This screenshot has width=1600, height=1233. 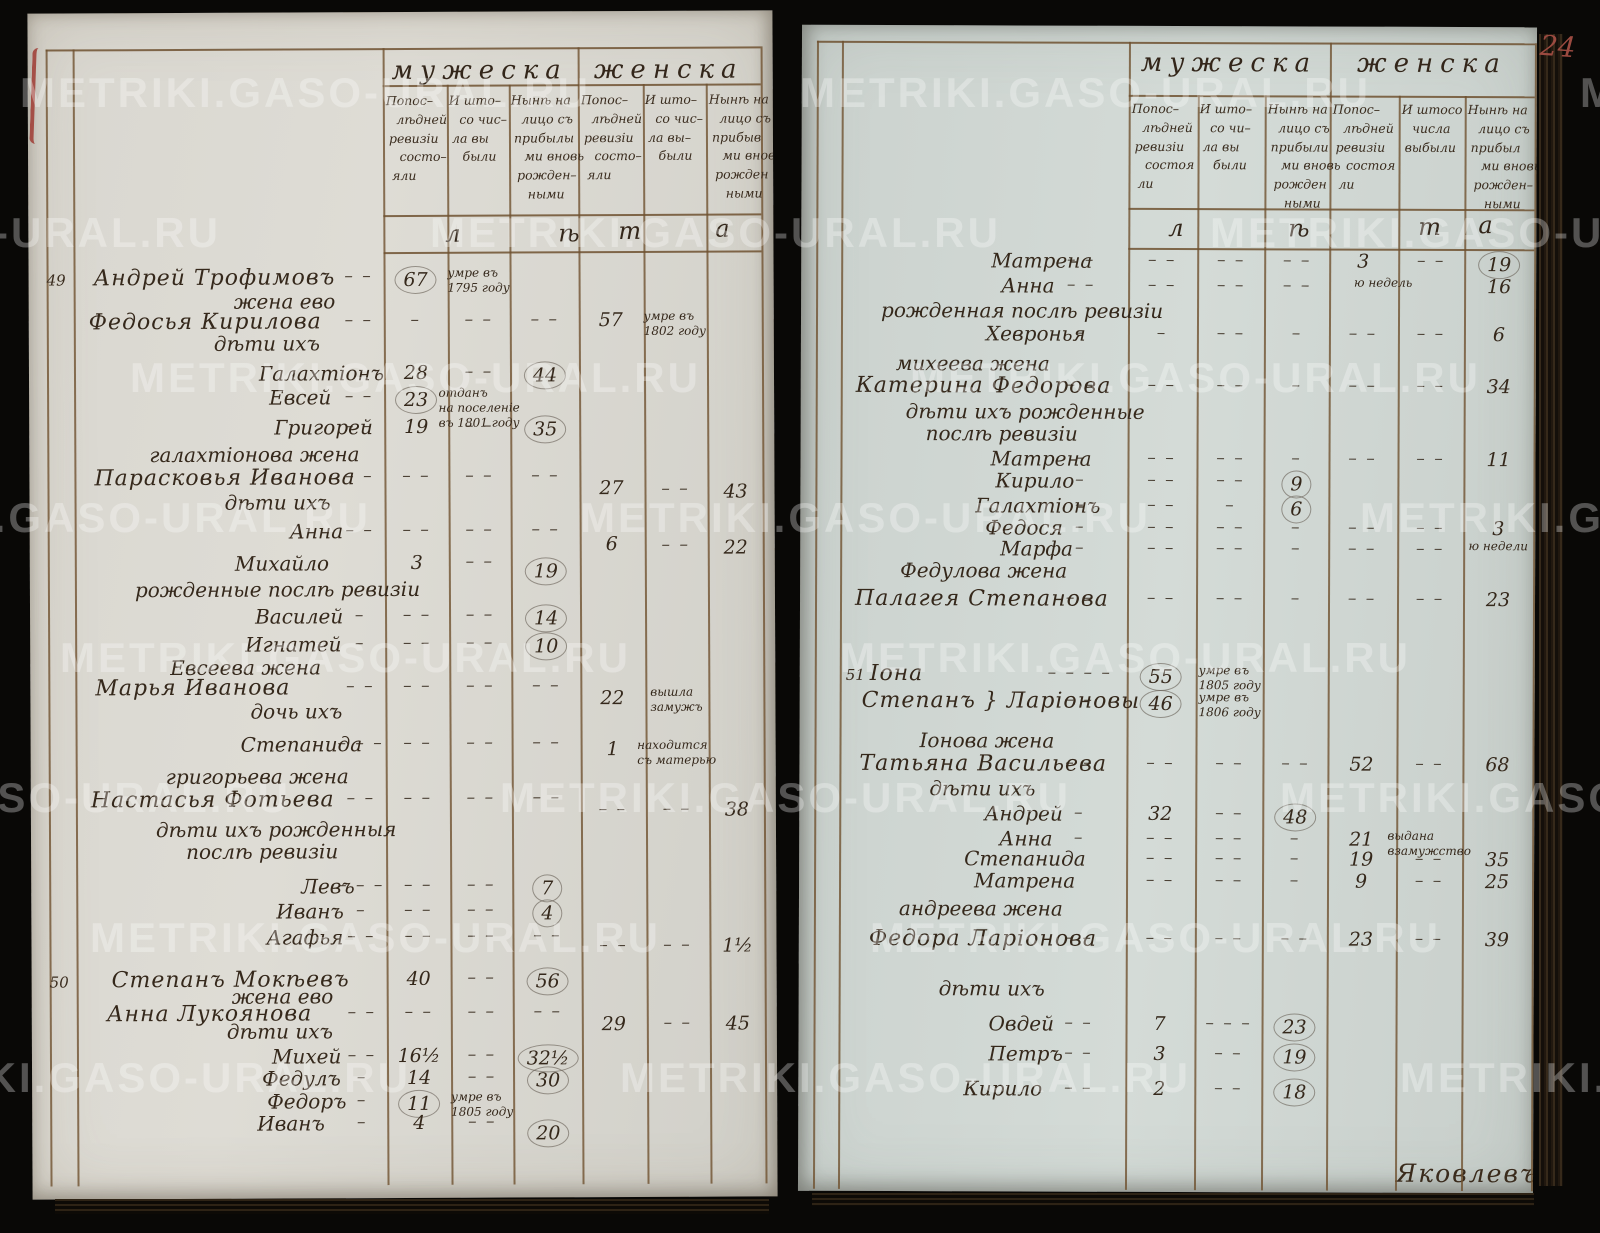 I want to click on cell-value: 57, so click(x=610, y=320).